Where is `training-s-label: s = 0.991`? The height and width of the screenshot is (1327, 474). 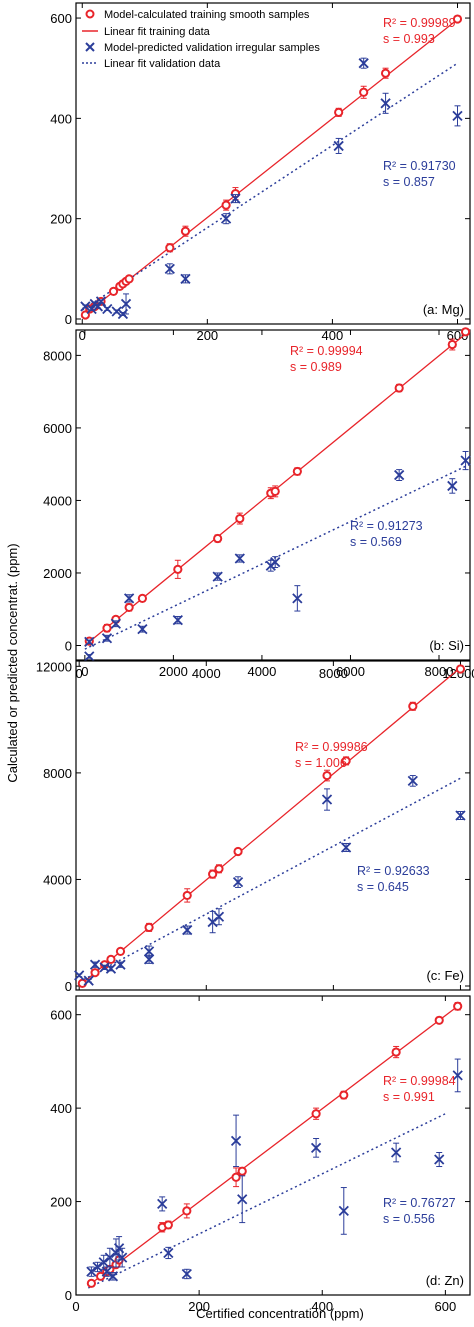
training-s-label: s = 0.991 is located at coordinates (409, 1097).